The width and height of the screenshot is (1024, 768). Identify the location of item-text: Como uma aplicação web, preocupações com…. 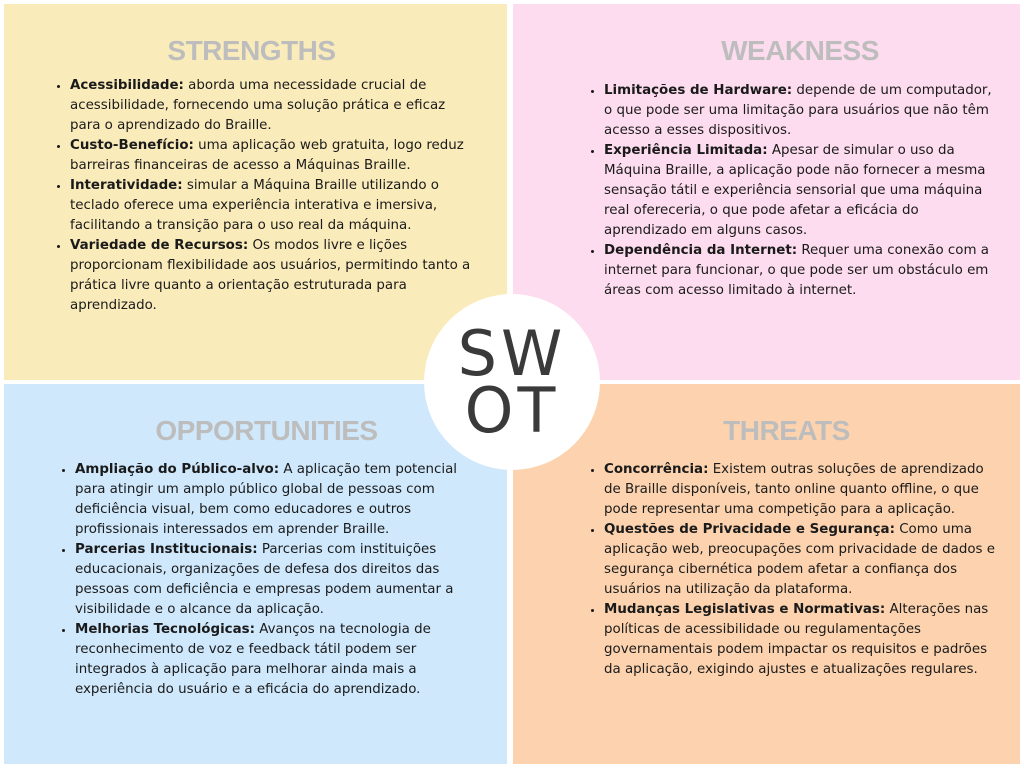
(800, 559).